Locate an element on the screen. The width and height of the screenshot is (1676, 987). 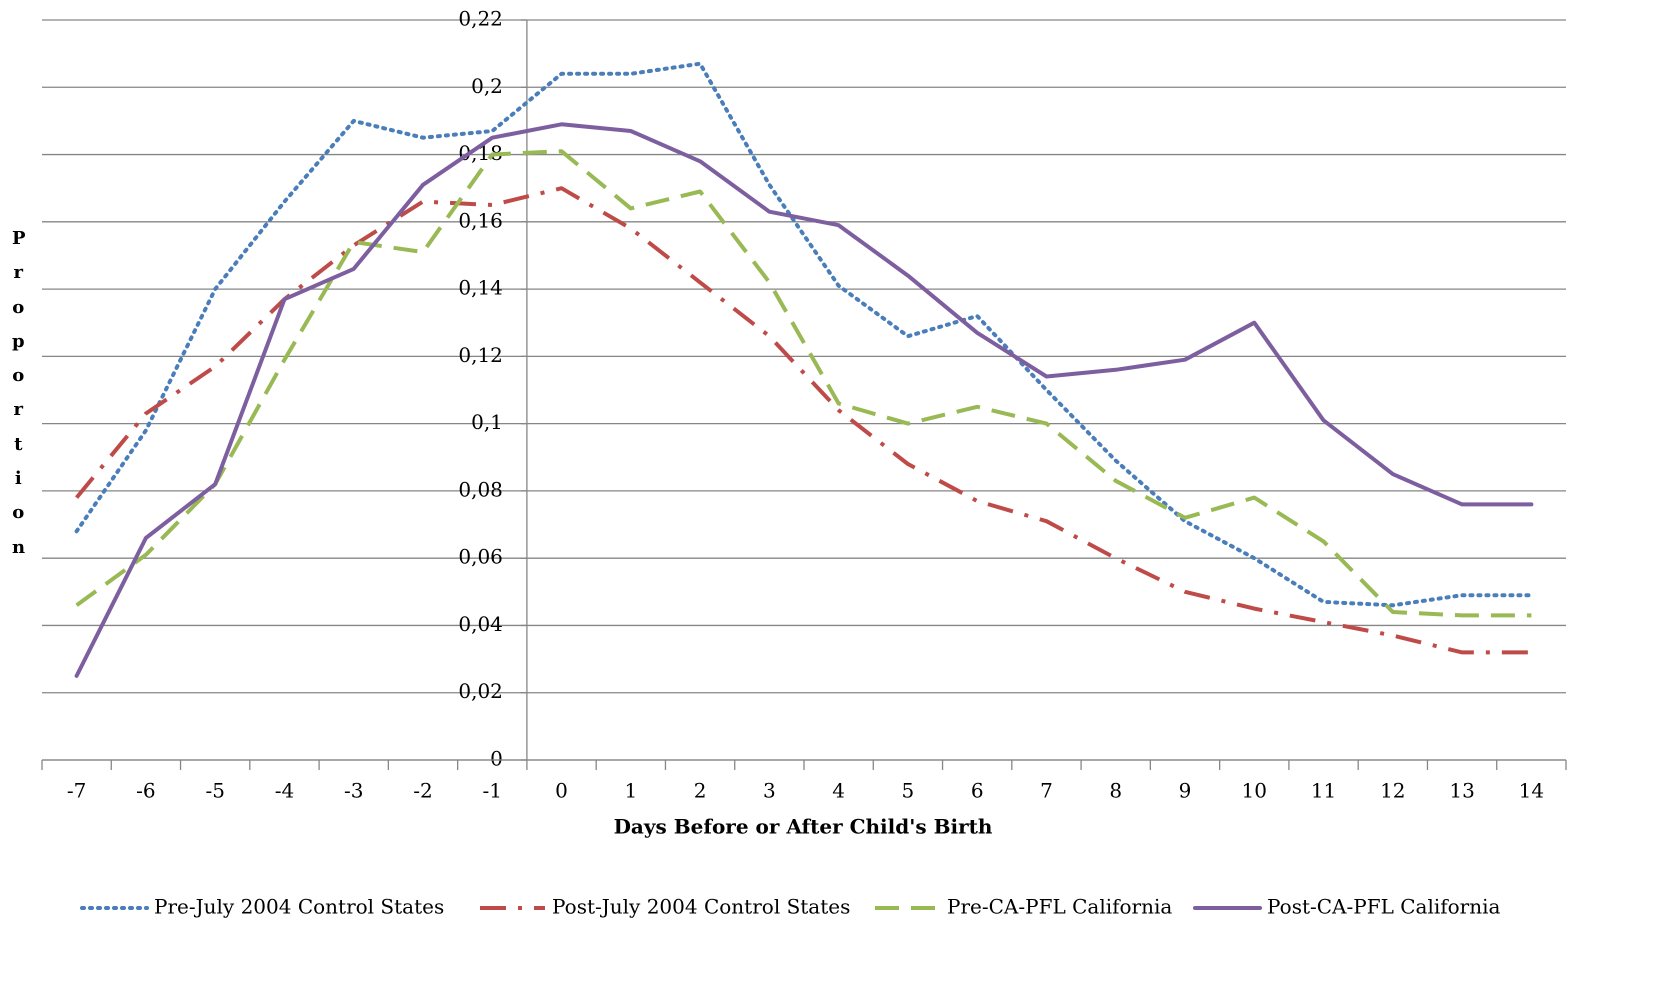
y-tick-label: 0,2 is located at coordinates (487, 86).